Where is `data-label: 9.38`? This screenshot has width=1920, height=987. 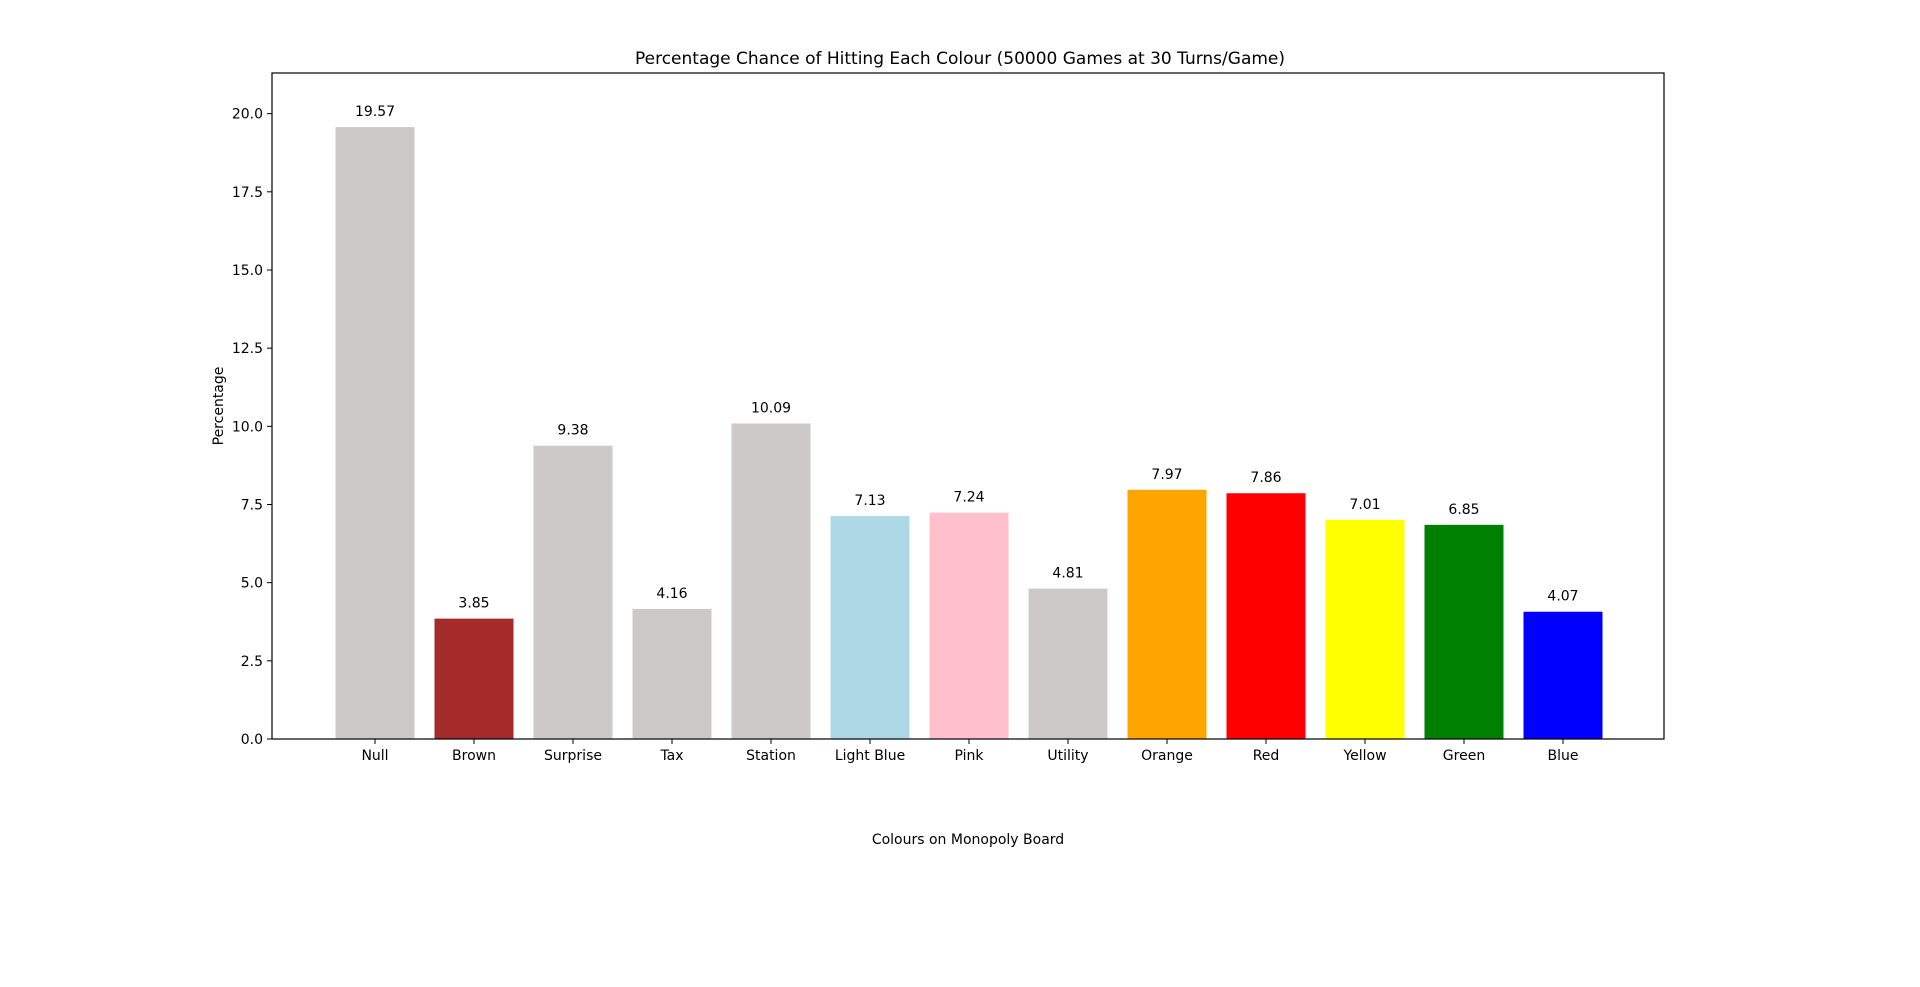 data-label: 9.38 is located at coordinates (572, 431).